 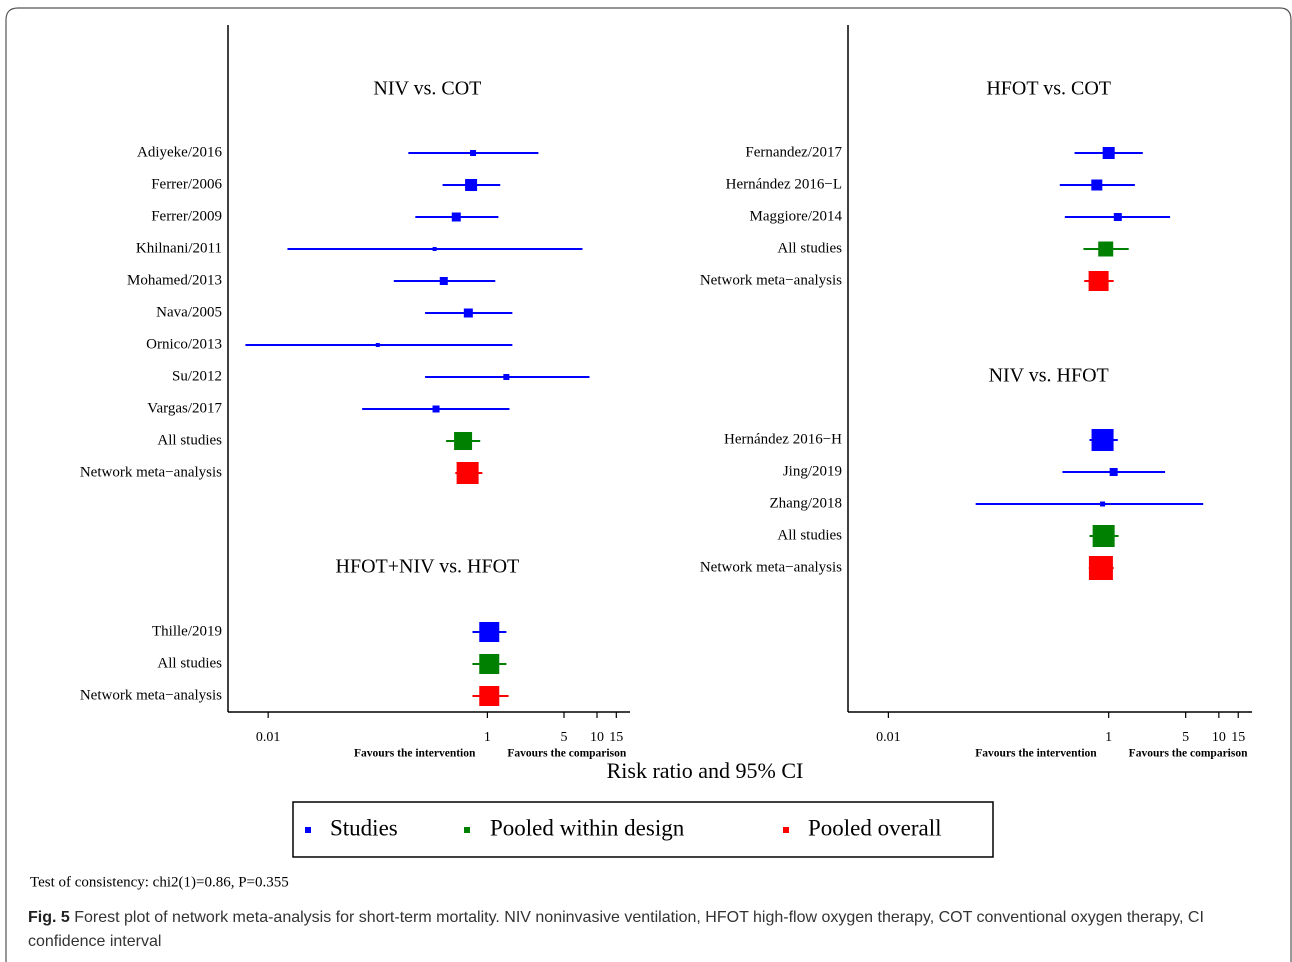 I want to click on legend-box, so click(x=643, y=829).